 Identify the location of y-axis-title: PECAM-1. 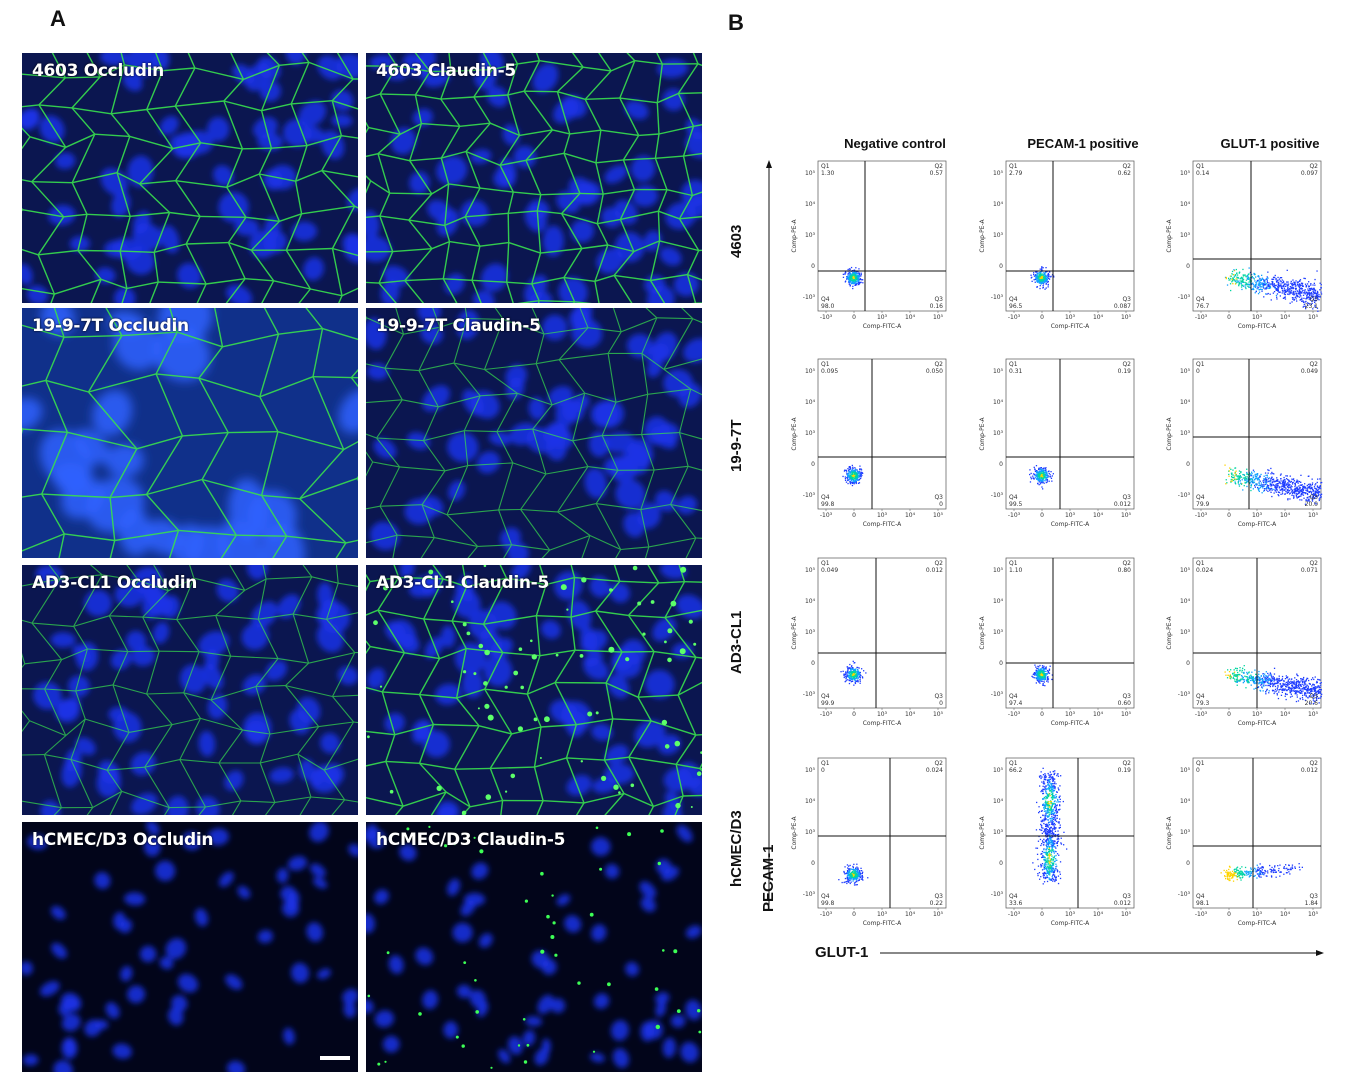
(768, 878).